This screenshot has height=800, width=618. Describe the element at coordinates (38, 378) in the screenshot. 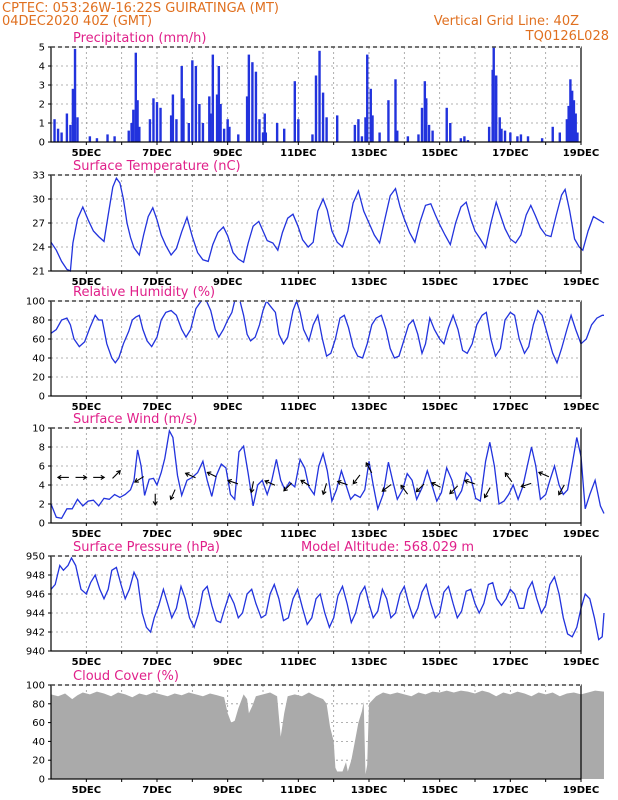

I see `y-tick-label: 20` at that location.